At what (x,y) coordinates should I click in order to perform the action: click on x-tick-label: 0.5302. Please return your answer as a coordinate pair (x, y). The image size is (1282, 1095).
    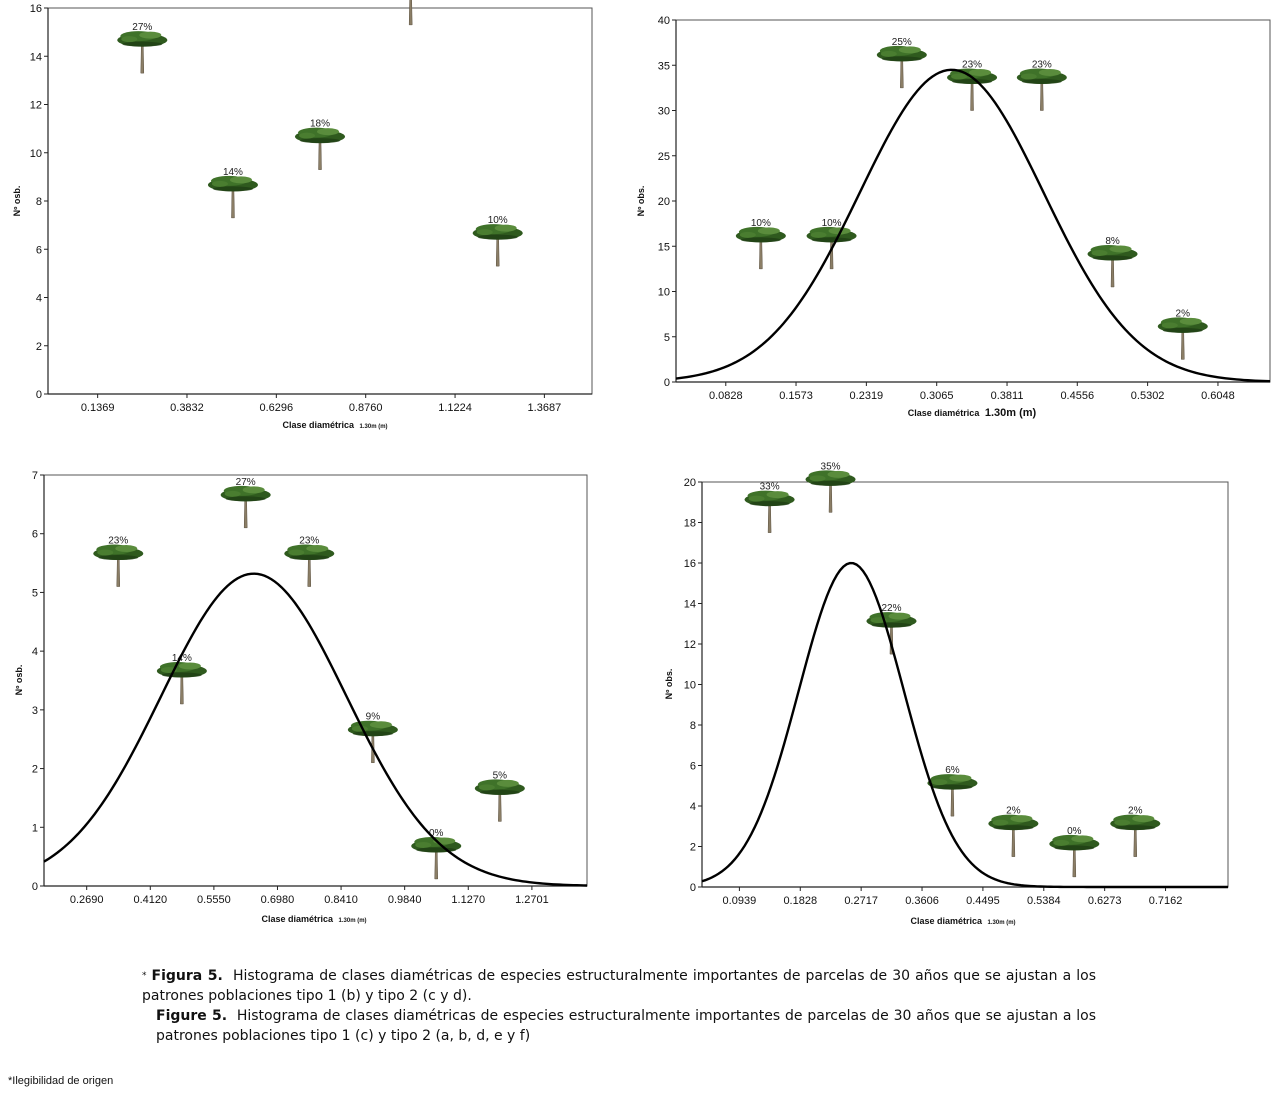
    Looking at the image, I should click on (1148, 396).